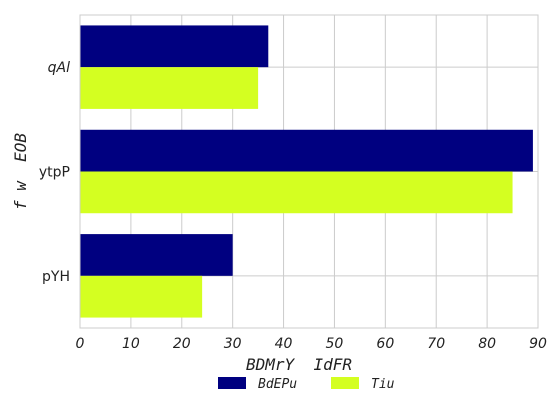 This screenshot has height=420, width=560. Describe the element at coordinates (335, 344) in the screenshot. I see `x-tick-label: 50` at that location.